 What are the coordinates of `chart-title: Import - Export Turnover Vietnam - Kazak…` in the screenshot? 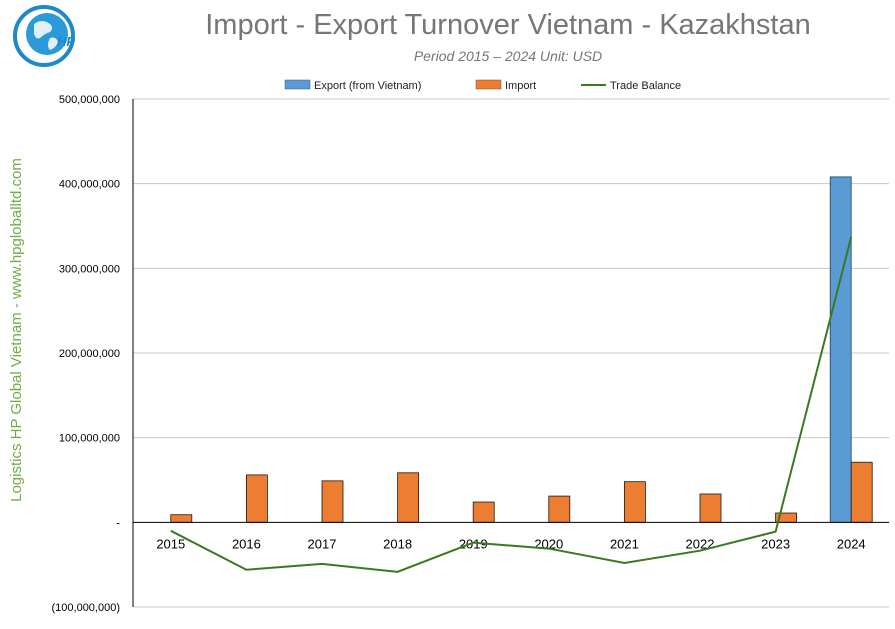 It's located at (508, 25).